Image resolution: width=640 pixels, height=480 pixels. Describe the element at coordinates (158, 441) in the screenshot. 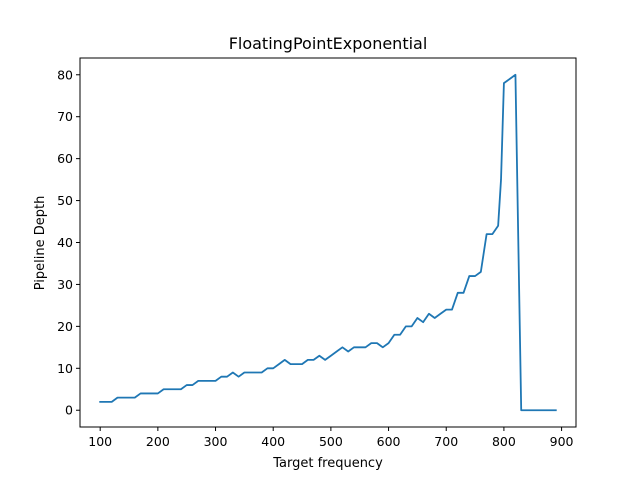

I see `x-tick-label: 200` at that location.